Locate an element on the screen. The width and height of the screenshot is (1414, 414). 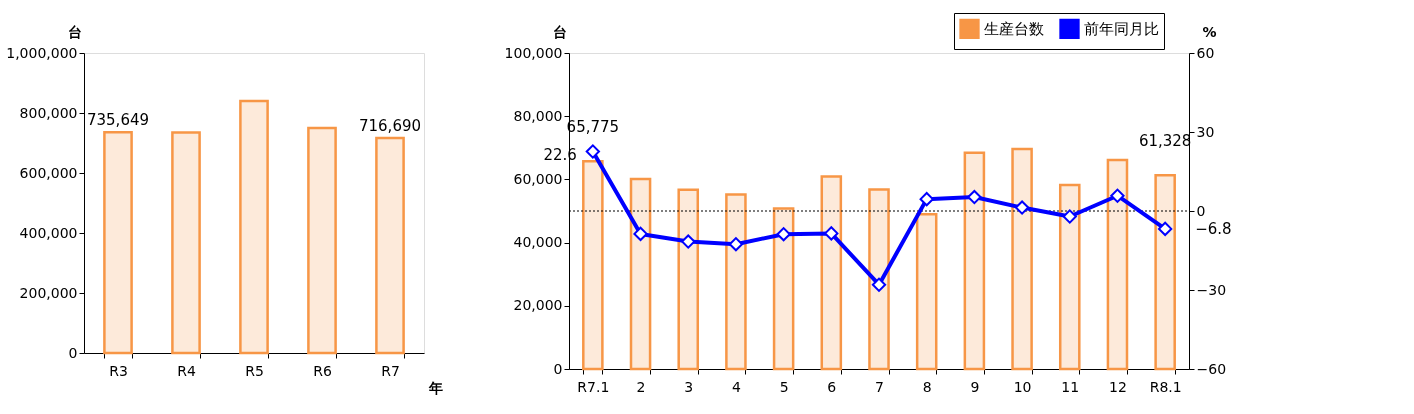
x-tick-label: R8.1 is located at coordinates (1165, 386).